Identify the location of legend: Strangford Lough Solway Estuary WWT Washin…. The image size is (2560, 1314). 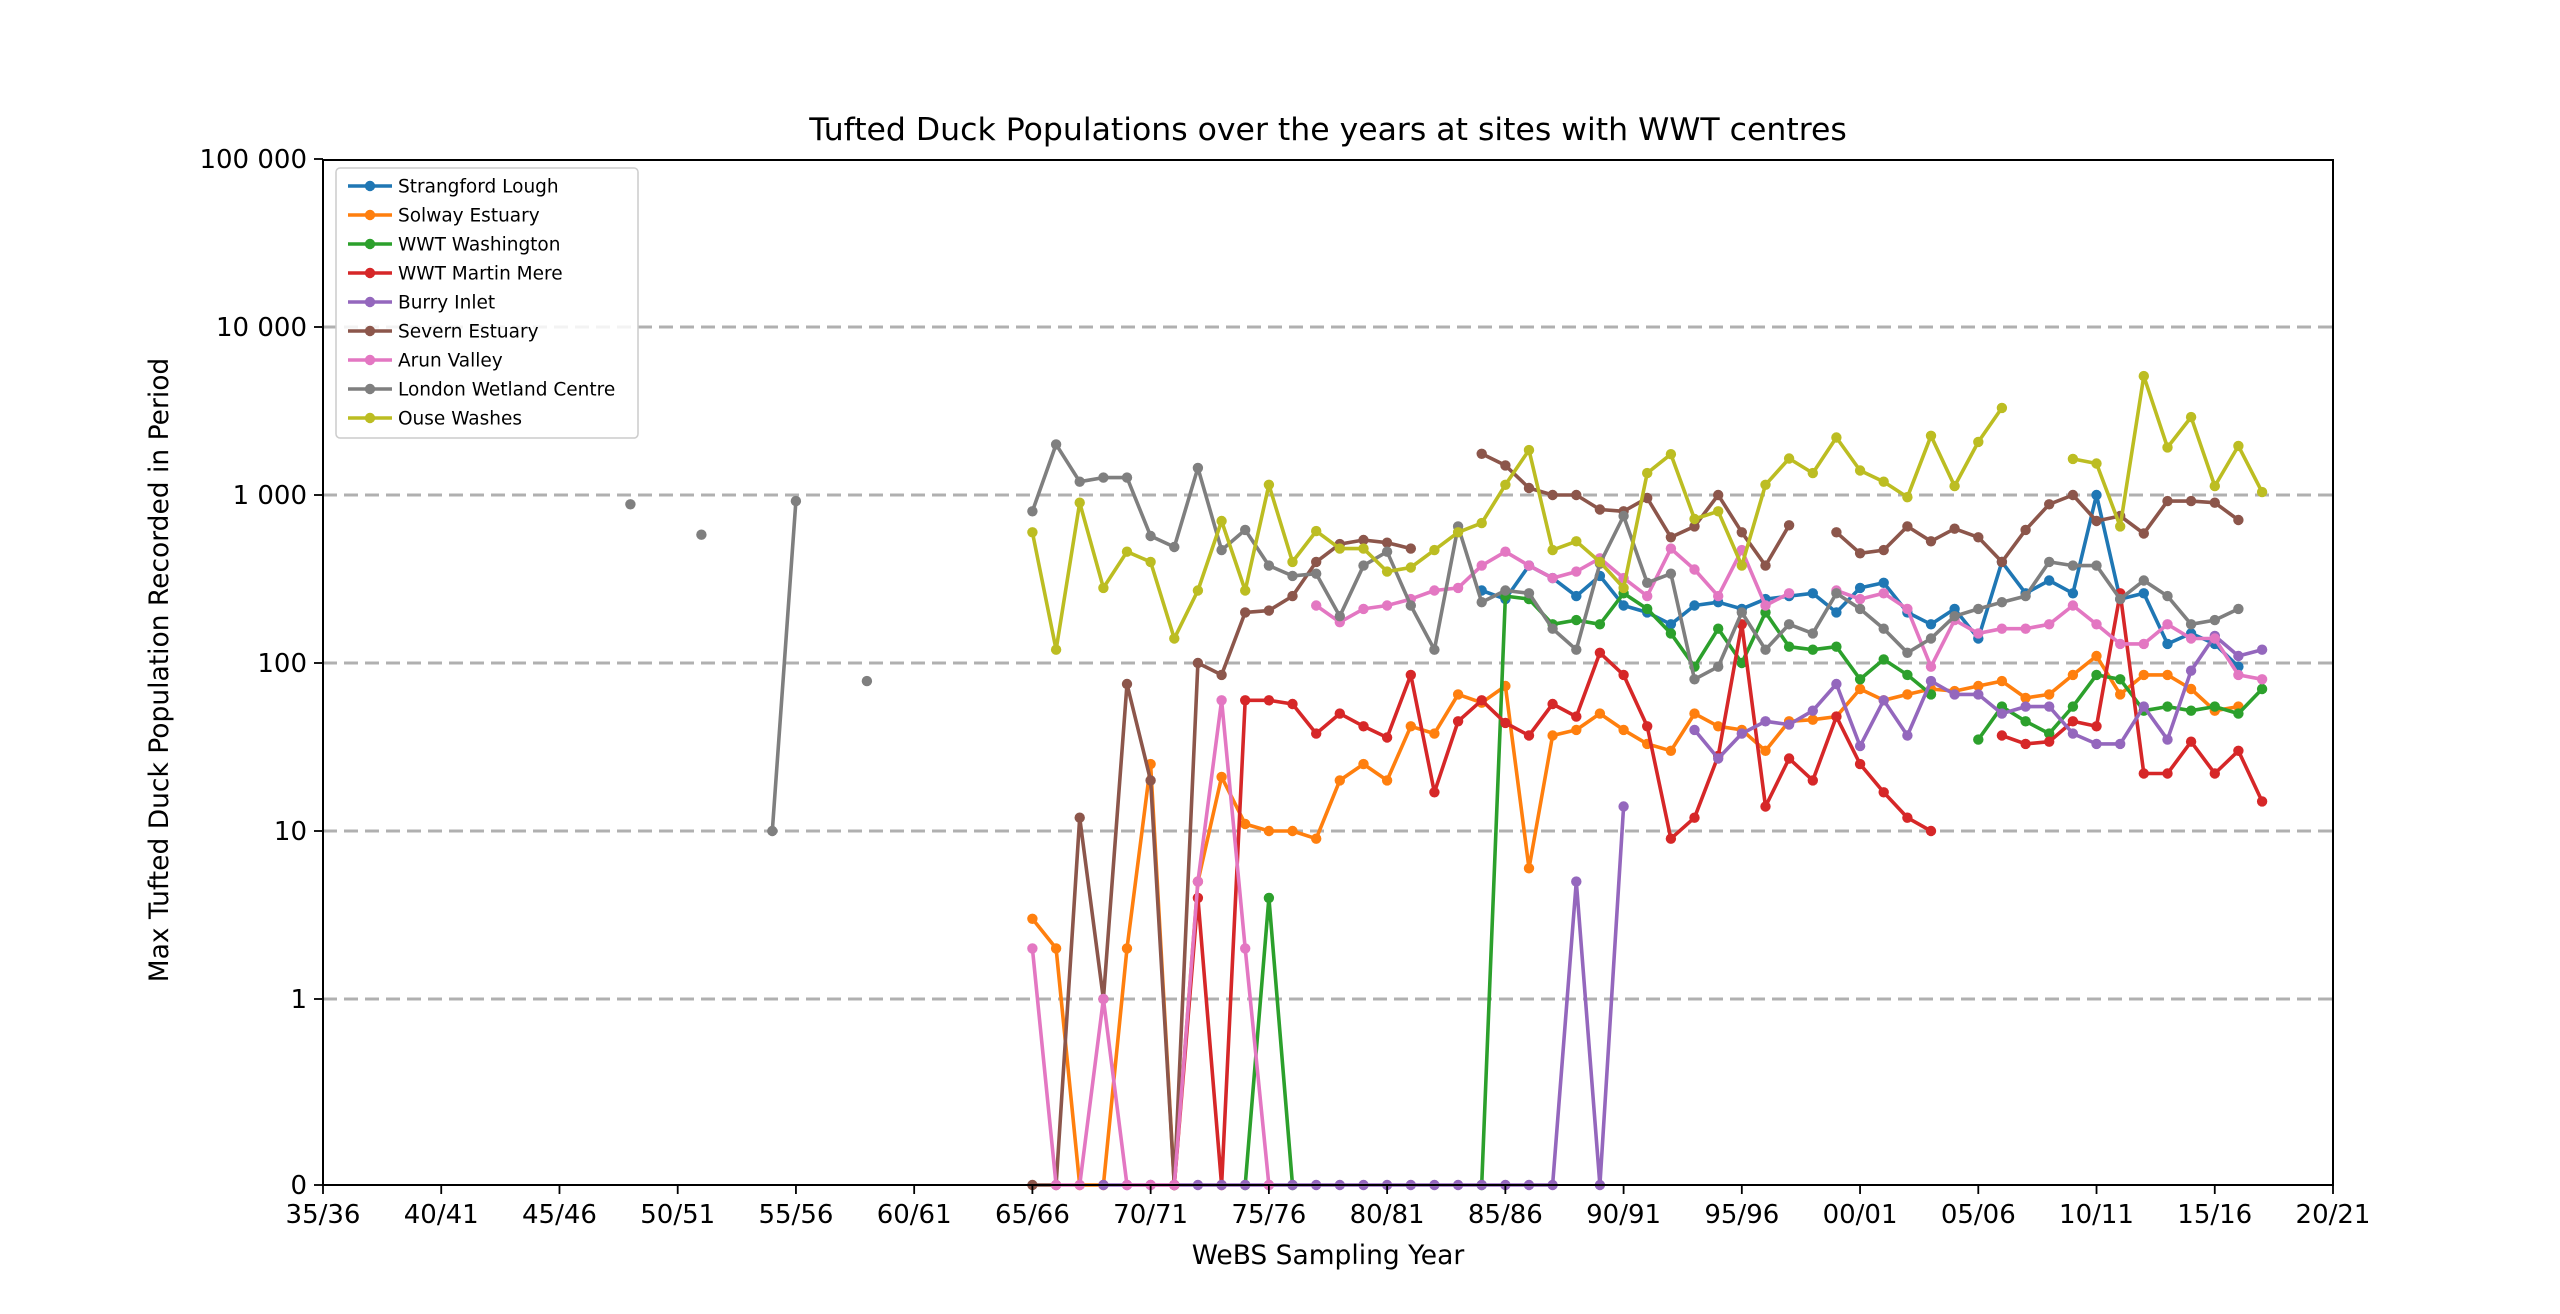
(487, 303).